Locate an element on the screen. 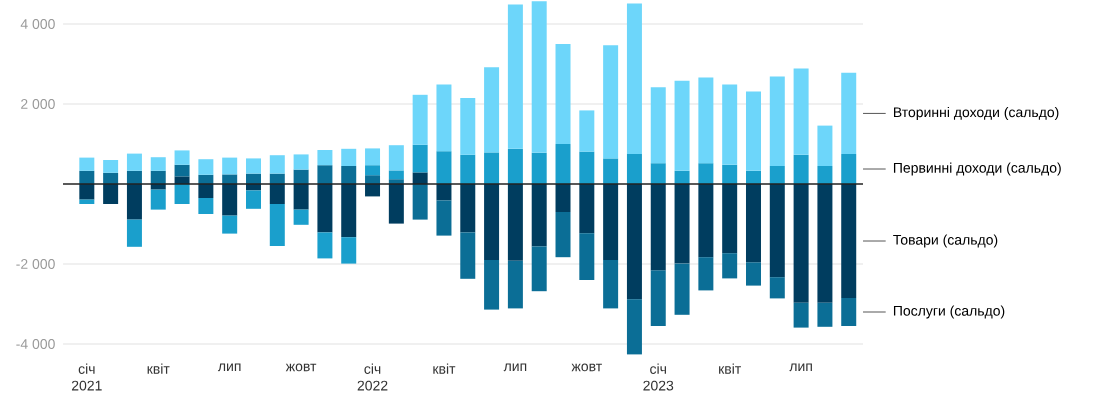  x-tick-label: січ 2021 is located at coordinates (86, 377).